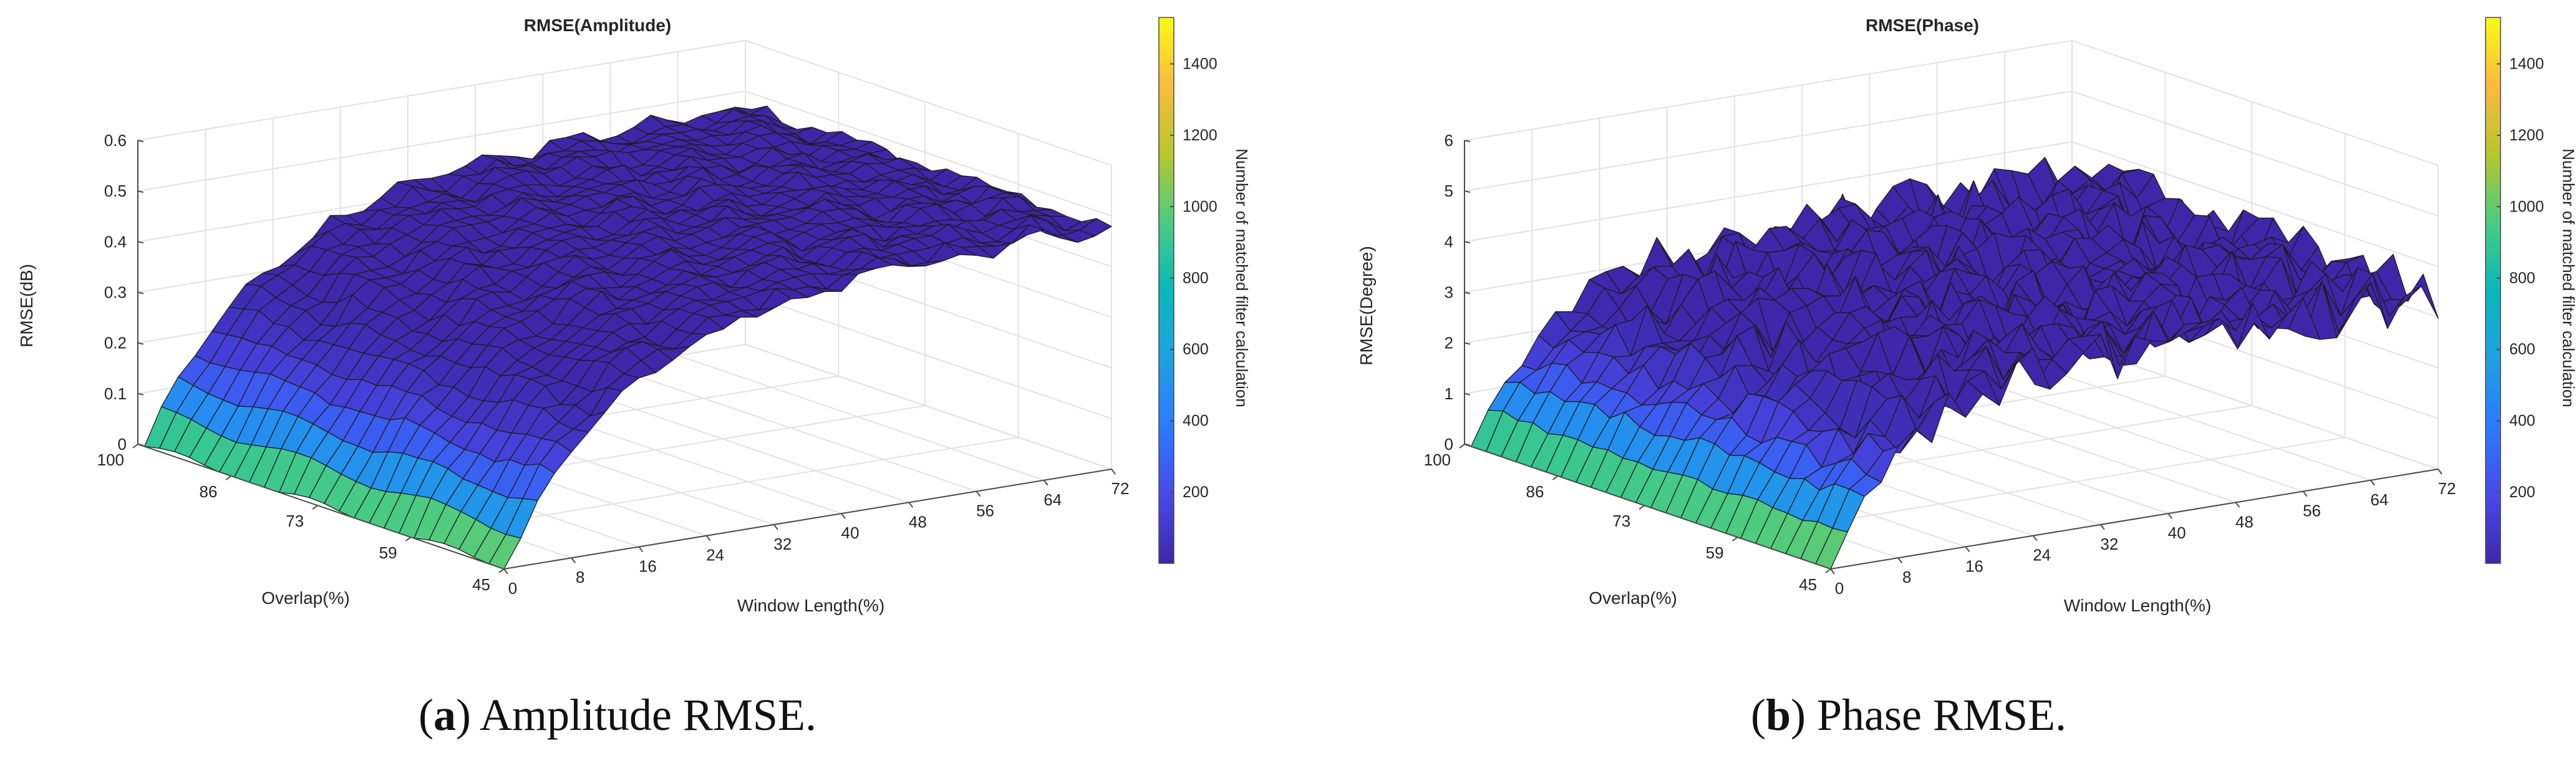 This screenshot has height=758, width=2576. Describe the element at coordinates (305, 598) in the screenshot. I see `y-axis-label: Overlap(%)` at that location.